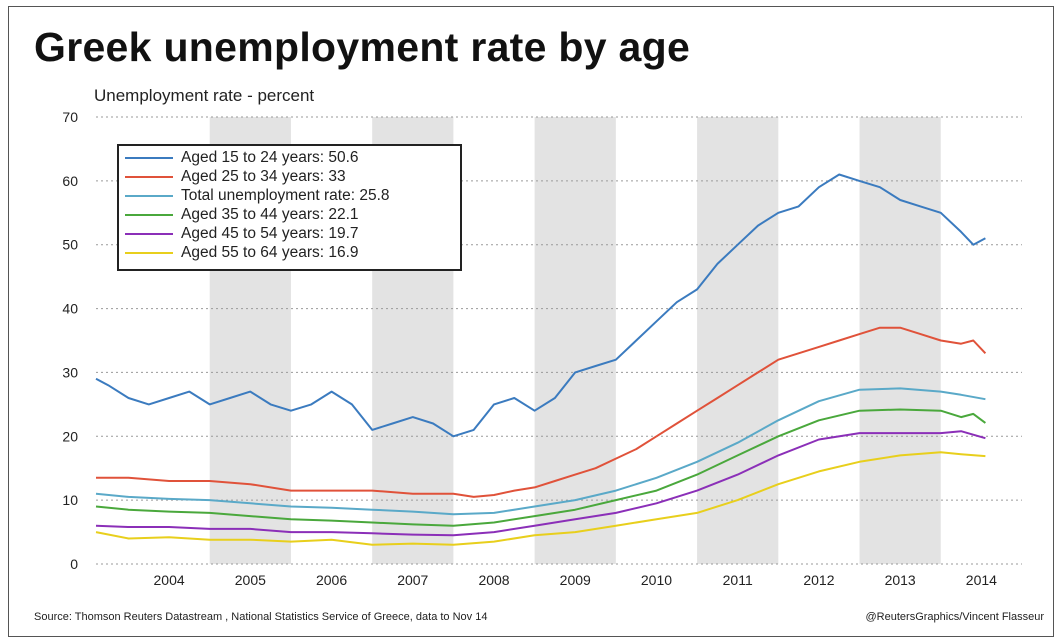  I want to click on y-tick-label: 50, so click(70, 245).